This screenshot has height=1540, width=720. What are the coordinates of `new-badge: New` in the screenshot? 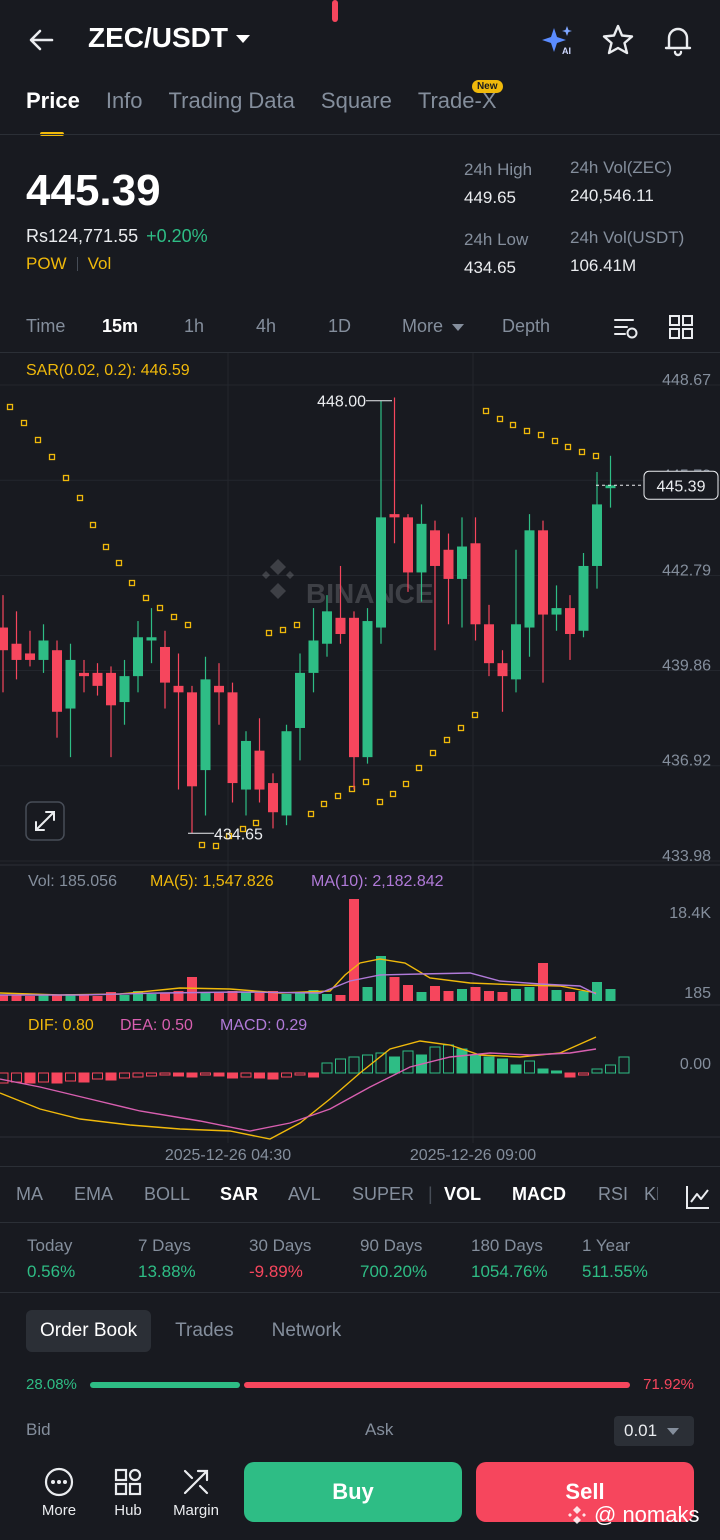 It's located at (487, 86).